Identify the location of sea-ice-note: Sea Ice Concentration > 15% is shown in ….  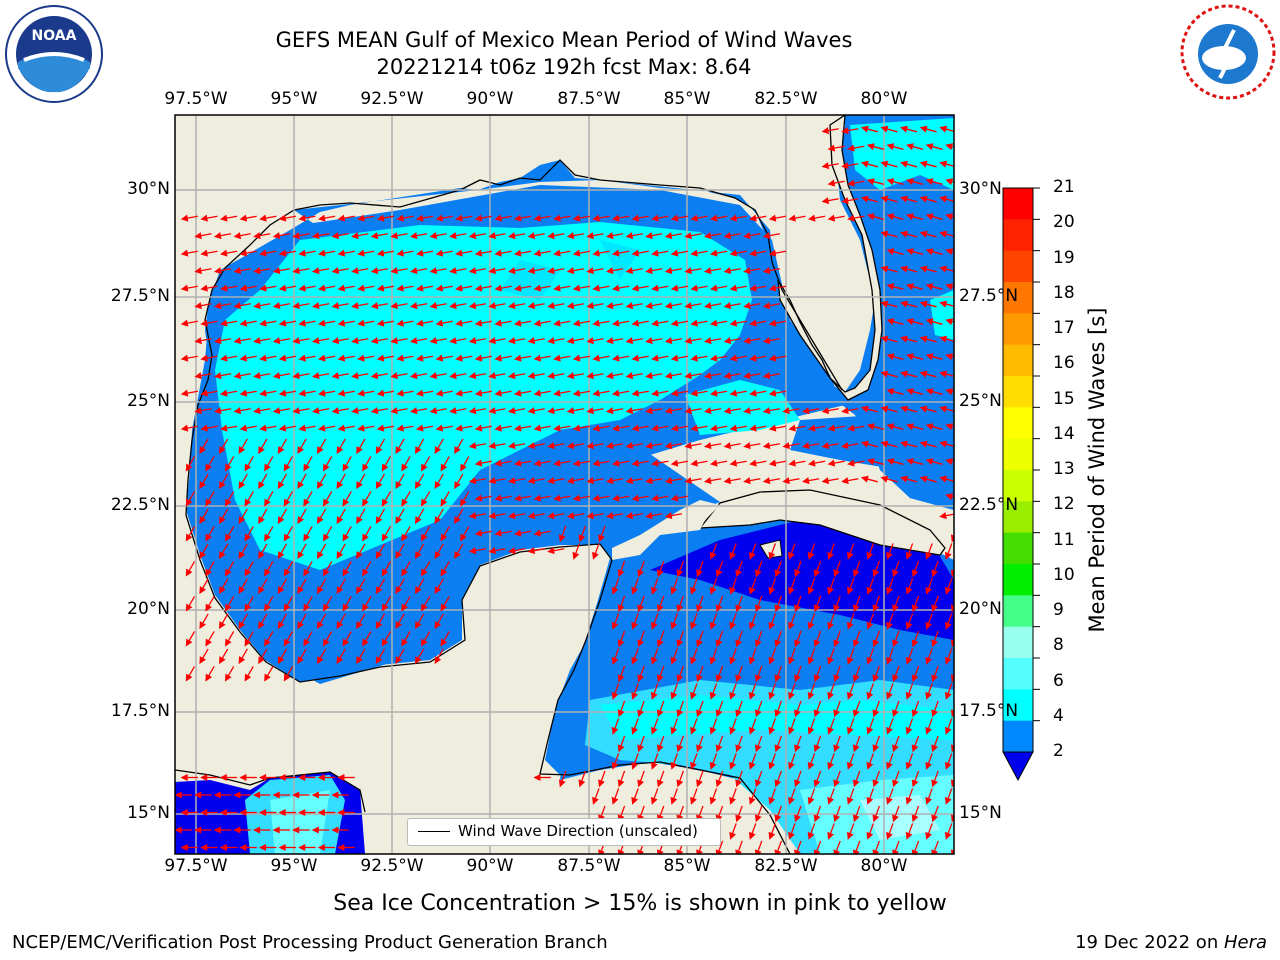
(640, 903).